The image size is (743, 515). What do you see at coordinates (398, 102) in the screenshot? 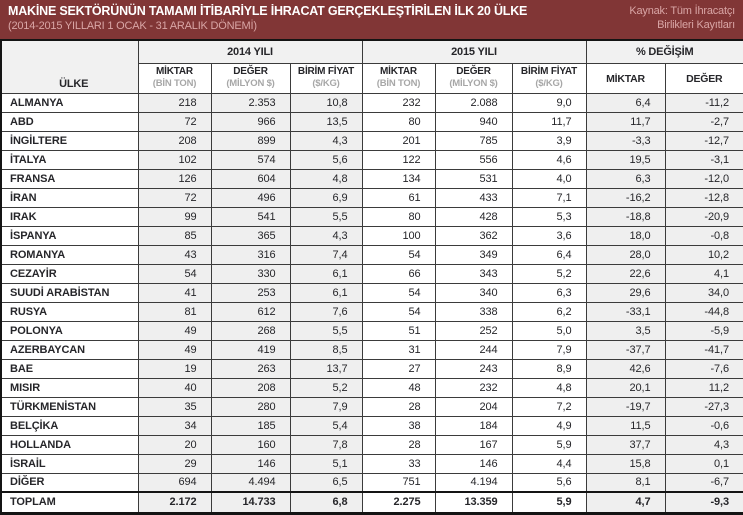
I see `miktar-2015-cell: 232` at bounding box center [398, 102].